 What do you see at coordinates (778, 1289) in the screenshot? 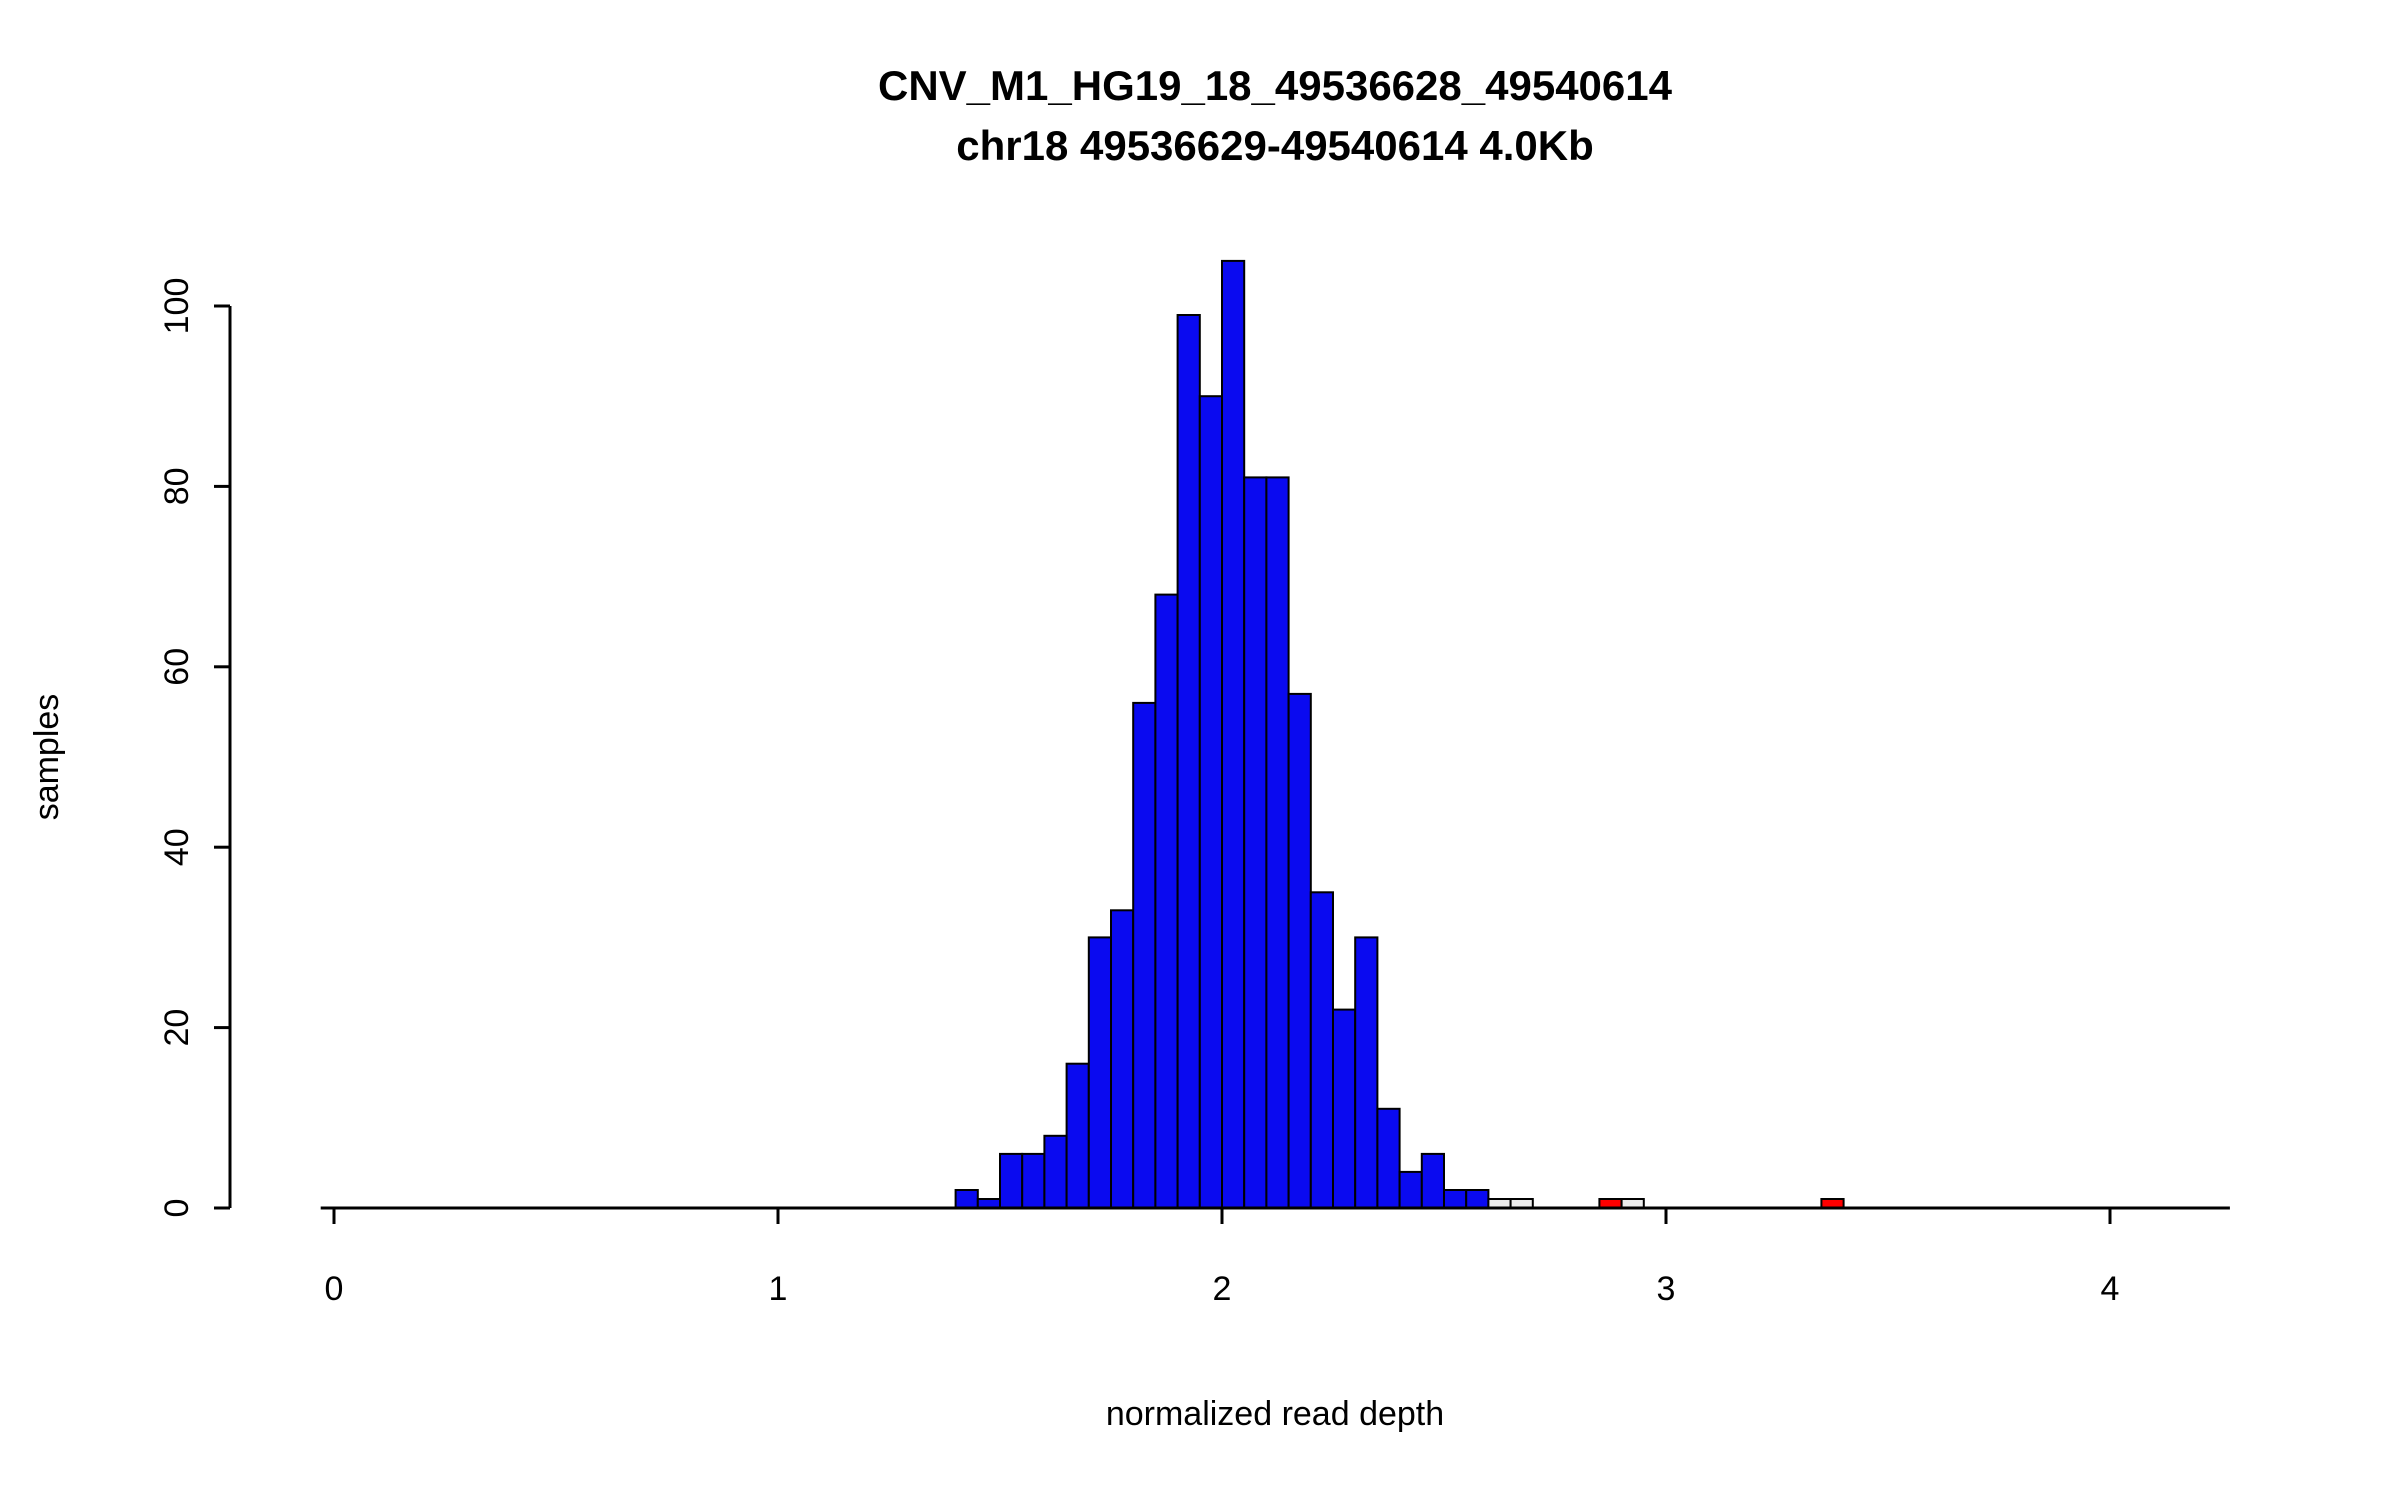
I see `x-tick-label: 1` at bounding box center [778, 1289].